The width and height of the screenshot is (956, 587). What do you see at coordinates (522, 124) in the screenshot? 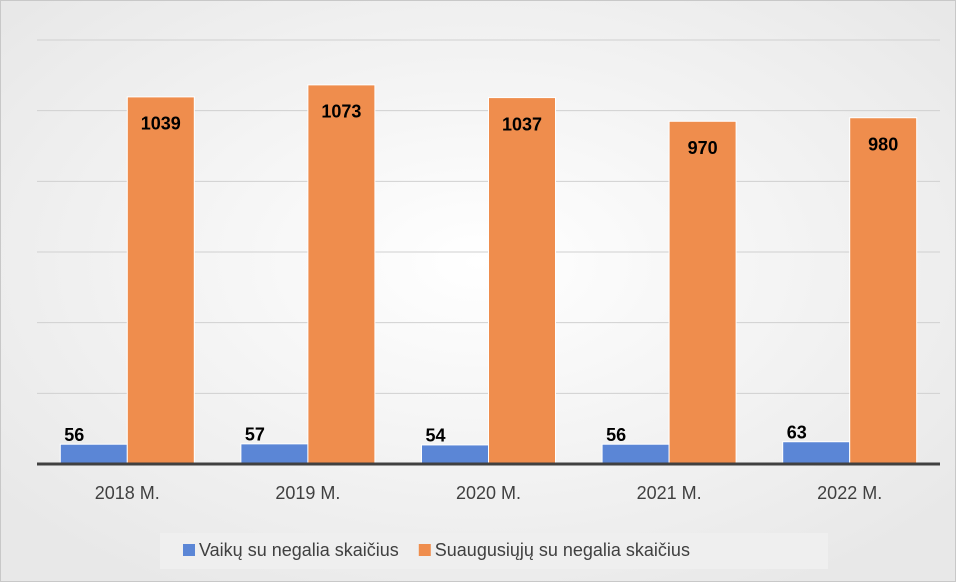
I see `data-label: 1037` at bounding box center [522, 124].